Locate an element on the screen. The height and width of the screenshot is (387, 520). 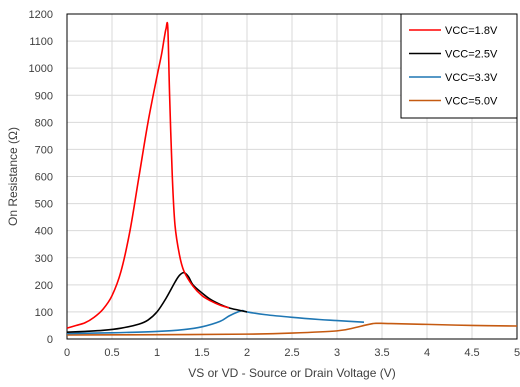
y-tick-labels: 0 100 200 300 400 500 600 700 800 900 1000 1100 1200 is located at coordinates (41, 177).